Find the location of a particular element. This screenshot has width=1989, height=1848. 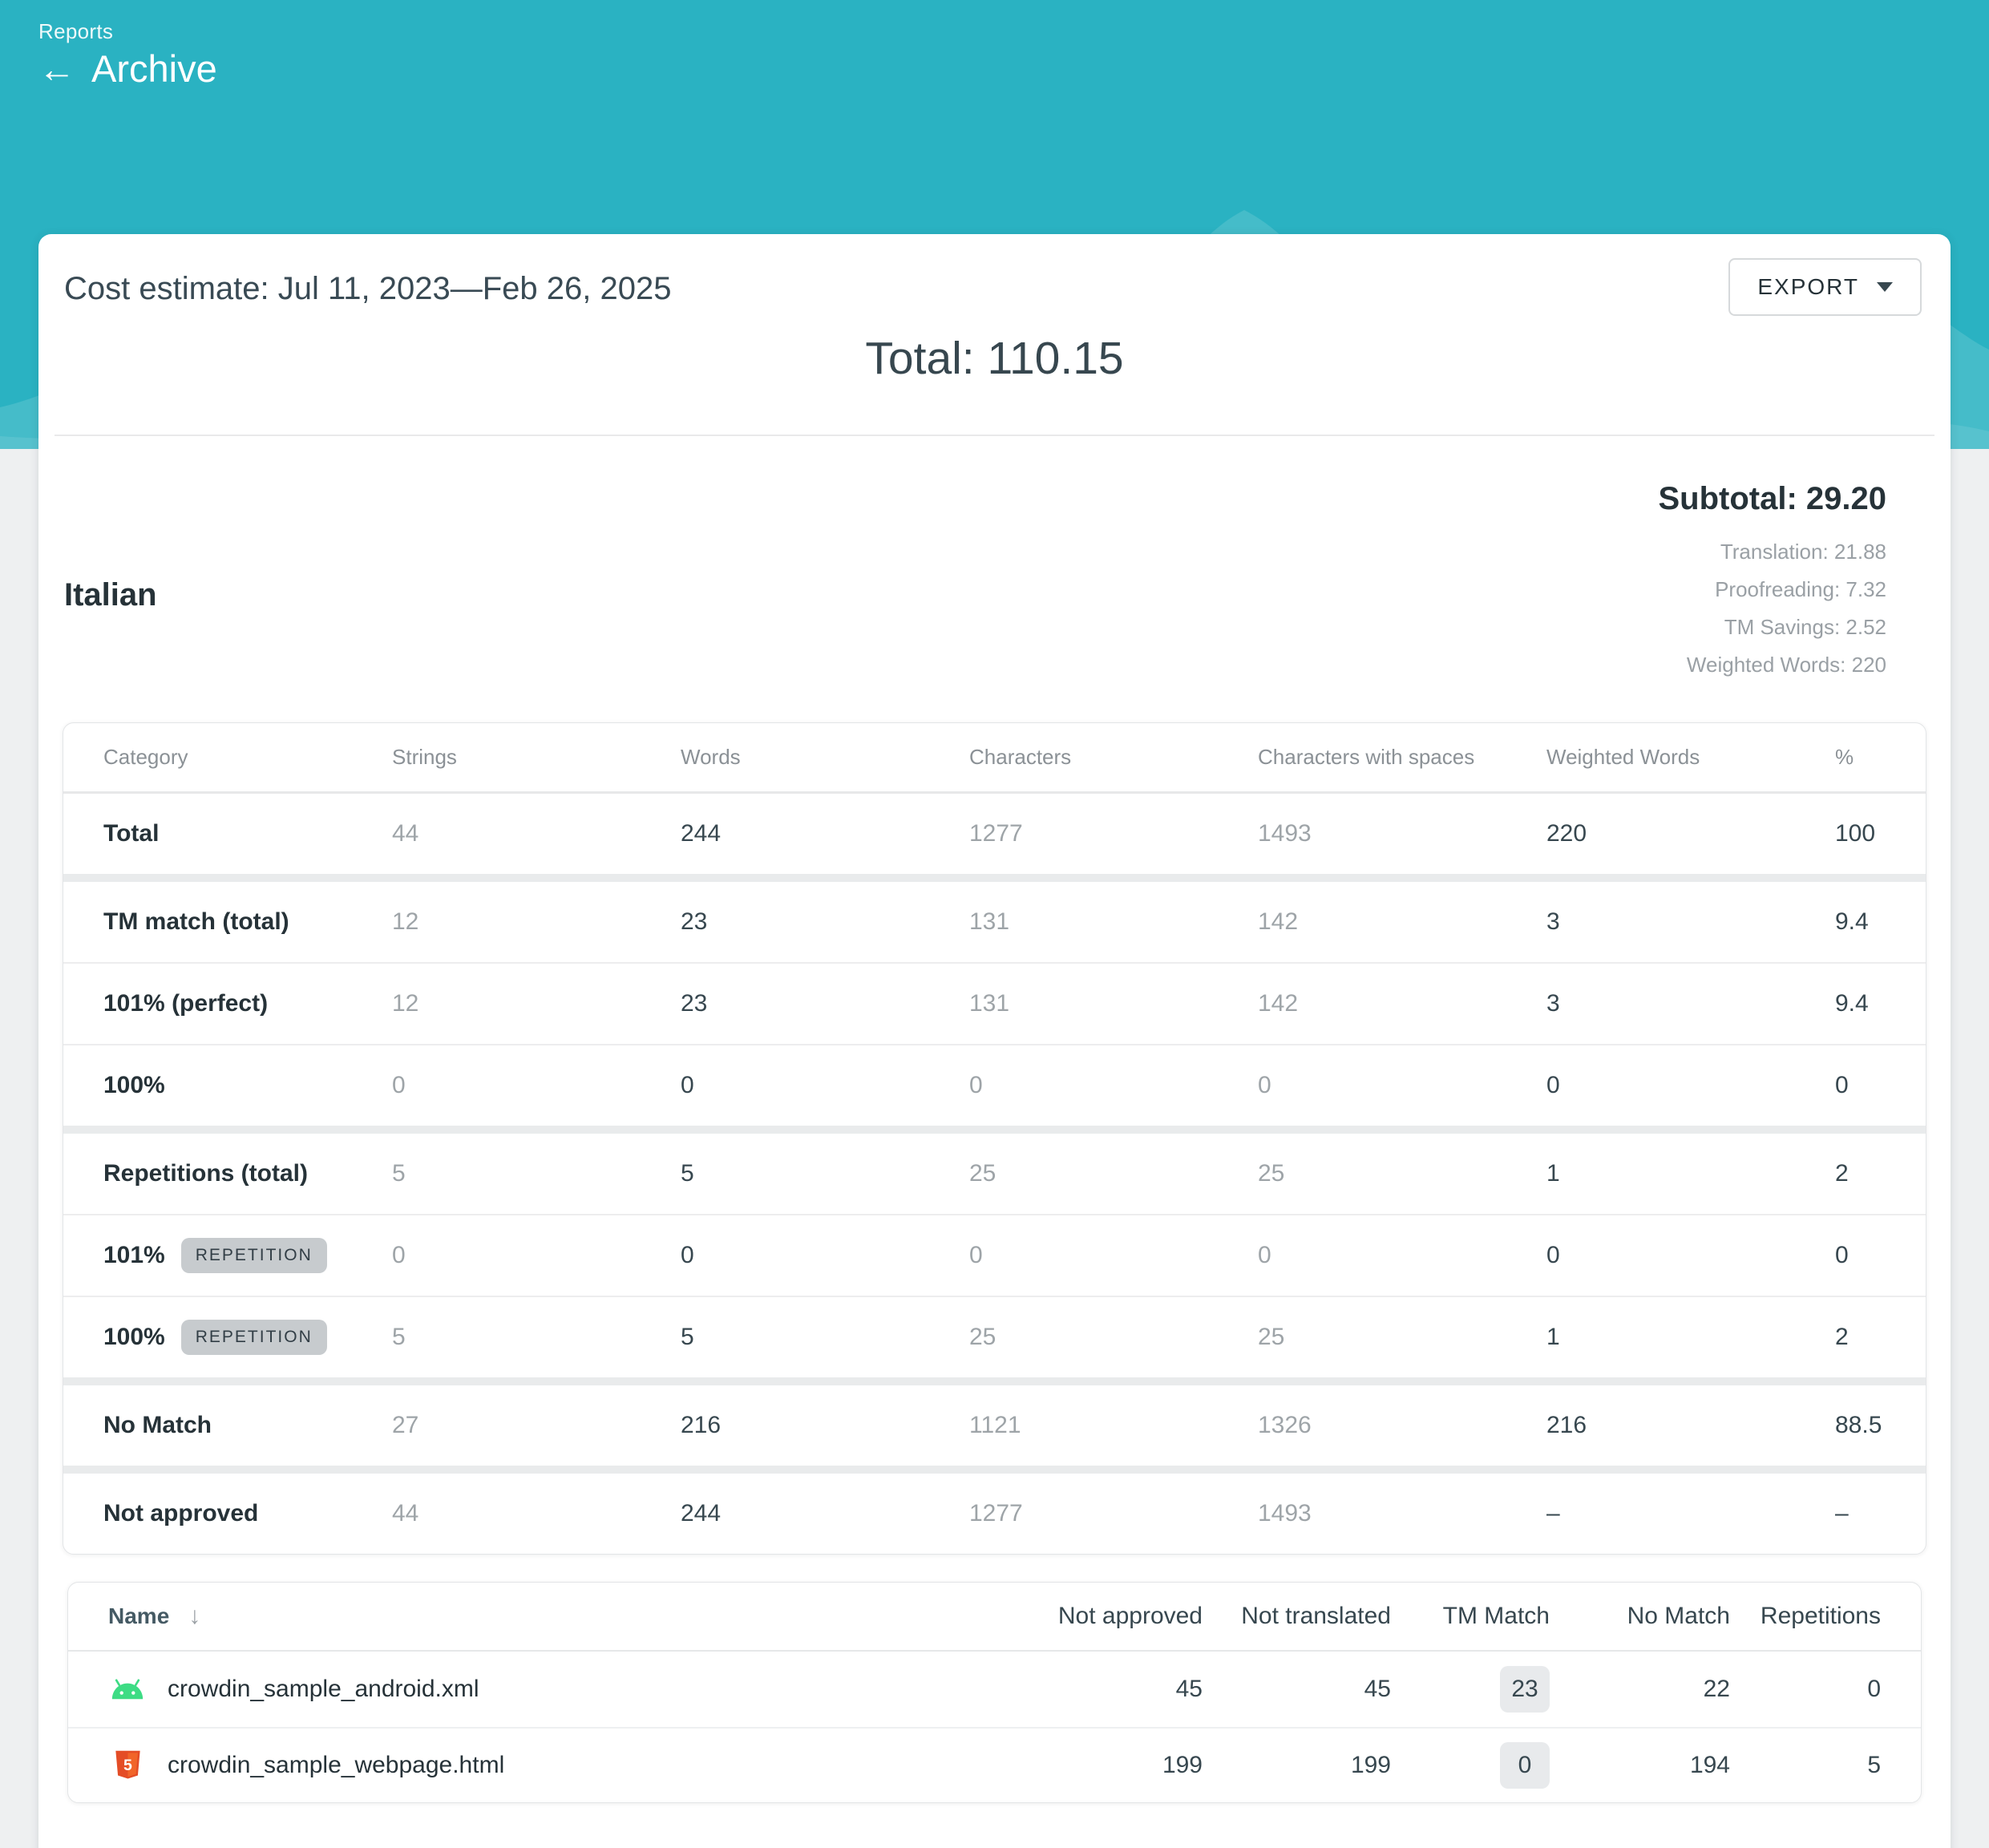

cost-value: 88.5 is located at coordinates (1859, 1425).